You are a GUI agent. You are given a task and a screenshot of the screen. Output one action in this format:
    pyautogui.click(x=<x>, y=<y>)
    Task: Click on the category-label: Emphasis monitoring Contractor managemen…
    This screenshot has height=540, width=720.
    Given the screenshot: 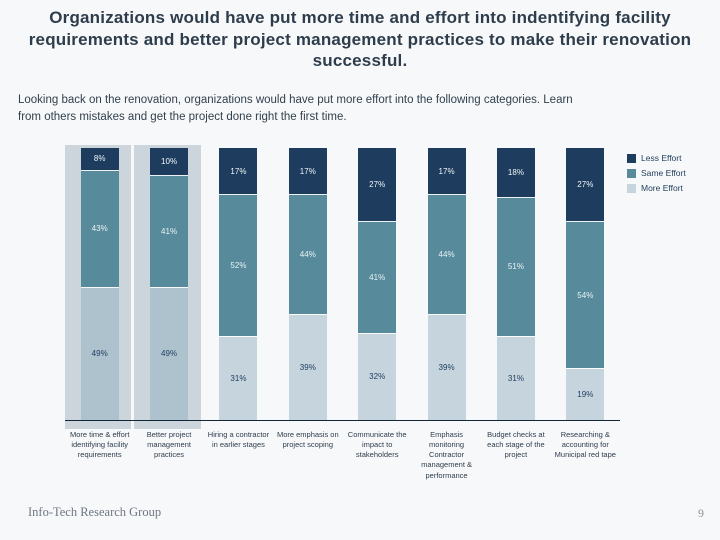 What is the action you would take?
    pyautogui.click(x=446, y=455)
    